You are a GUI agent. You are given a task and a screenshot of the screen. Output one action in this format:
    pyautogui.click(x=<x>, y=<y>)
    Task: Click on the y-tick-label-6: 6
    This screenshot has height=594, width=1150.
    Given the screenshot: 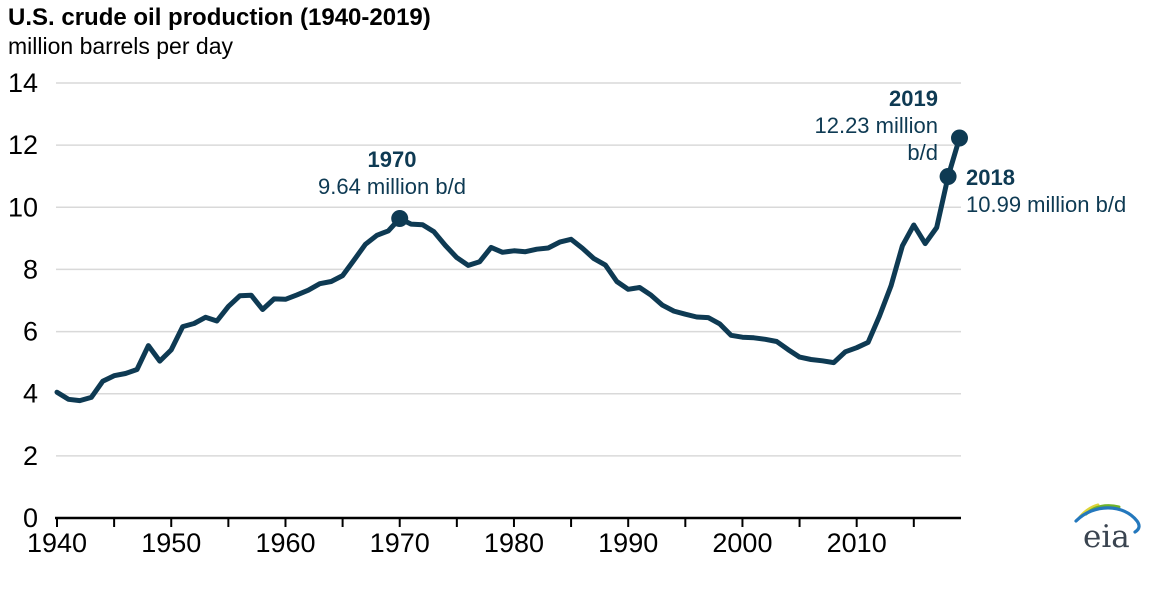 What is the action you would take?
    pyautogui.click(x=30, y=332)
    